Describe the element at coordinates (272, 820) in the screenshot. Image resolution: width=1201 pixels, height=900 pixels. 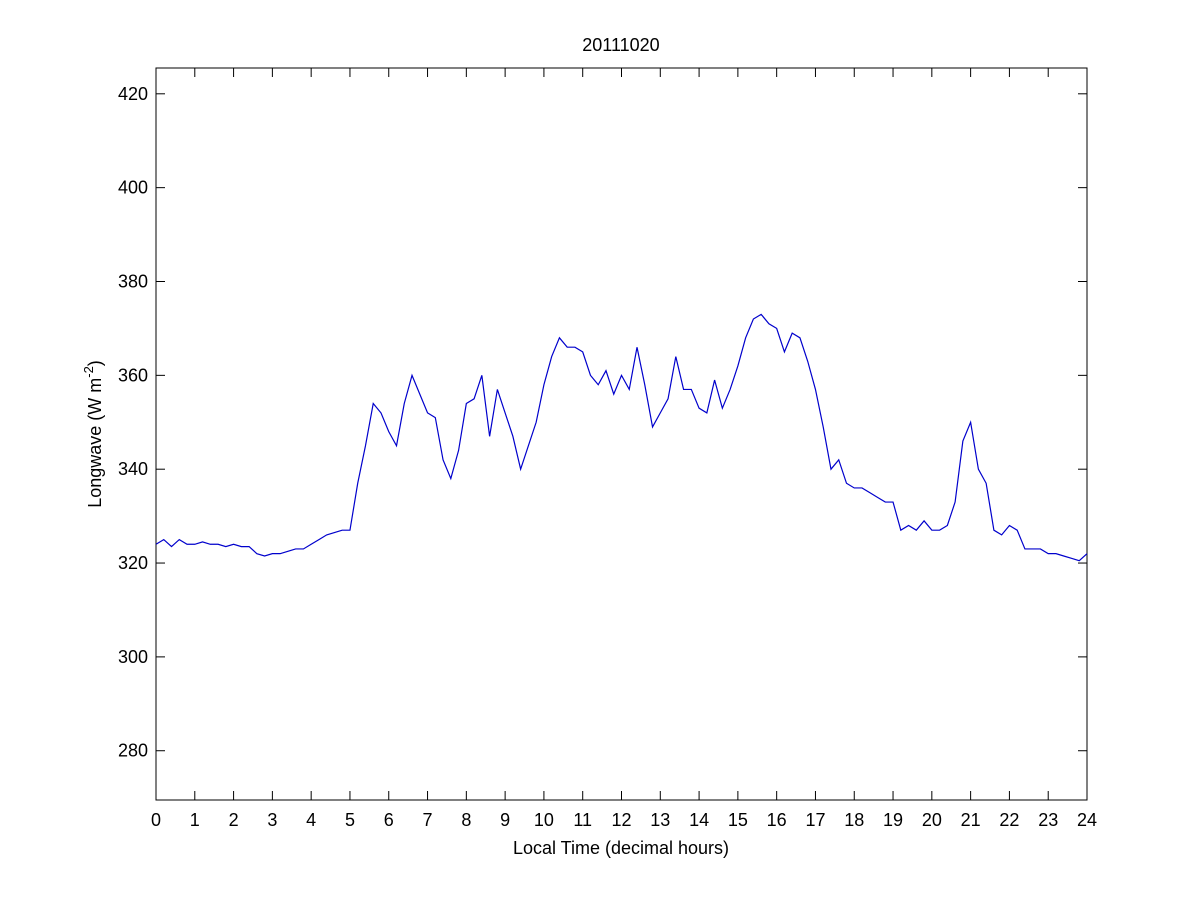
I see `x-tick-label: 3` at that location.